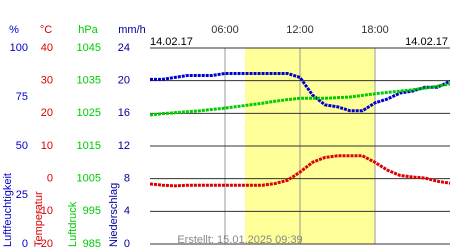 This screenshot has width=450, height=250. What do you see at coordinates (300, 30) in the screenshot?
I see `x-tick-label: 12:00` at bounding box center [300, 30].